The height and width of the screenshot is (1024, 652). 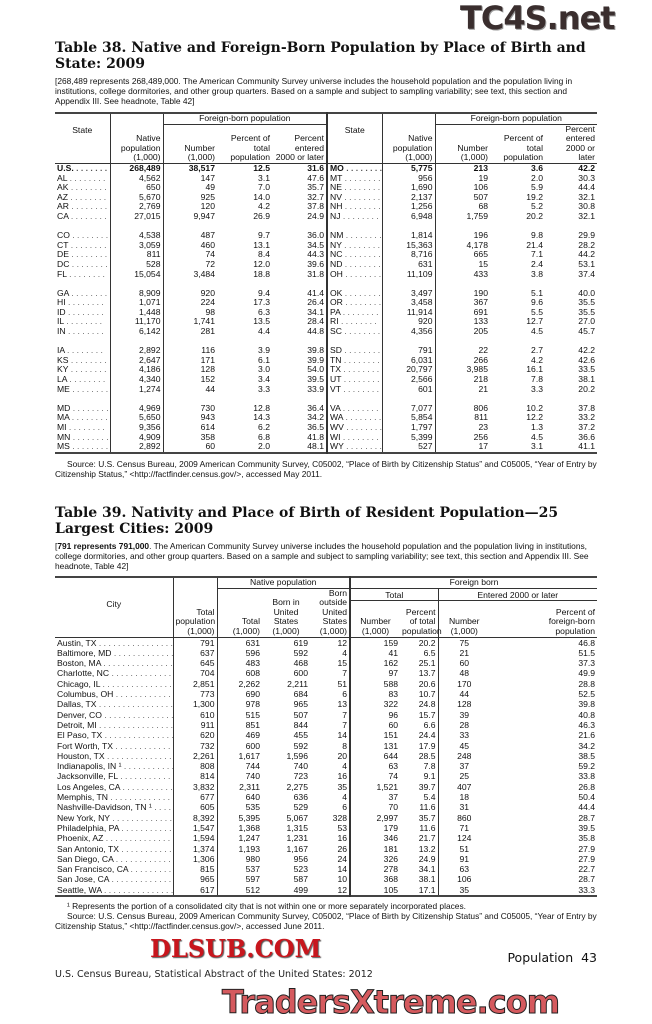 What do you see at coordinates (83, 879) in the screenshot?
I see `city-name: San Jose, CA` at bounding box center [83, 879].